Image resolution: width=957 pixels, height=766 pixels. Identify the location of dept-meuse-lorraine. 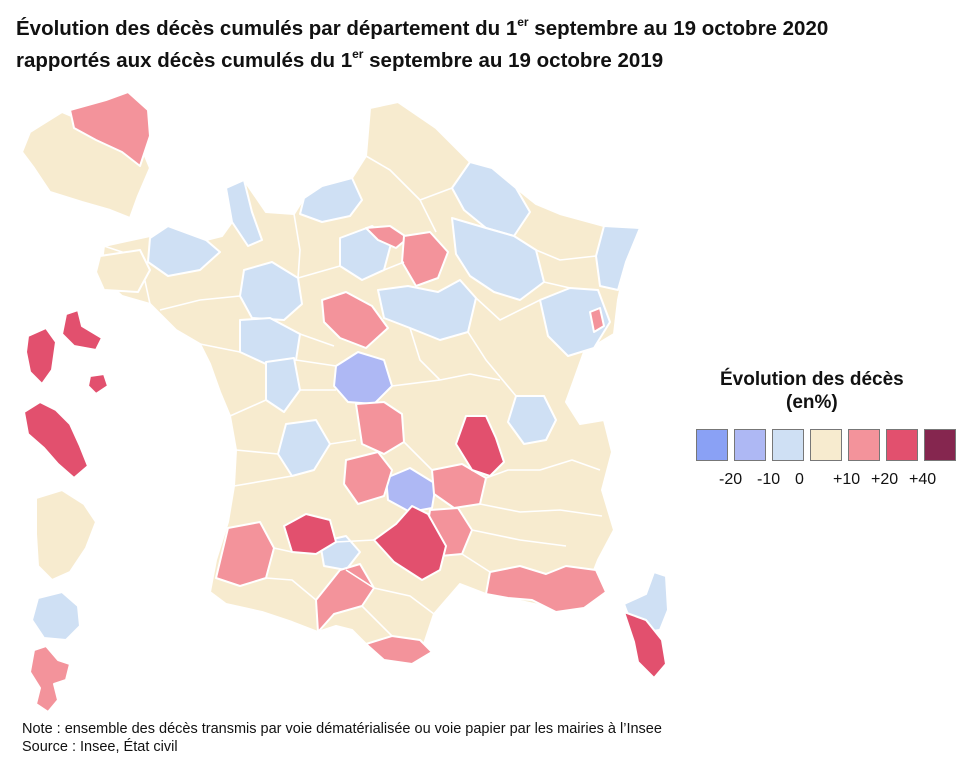
(498, 259).